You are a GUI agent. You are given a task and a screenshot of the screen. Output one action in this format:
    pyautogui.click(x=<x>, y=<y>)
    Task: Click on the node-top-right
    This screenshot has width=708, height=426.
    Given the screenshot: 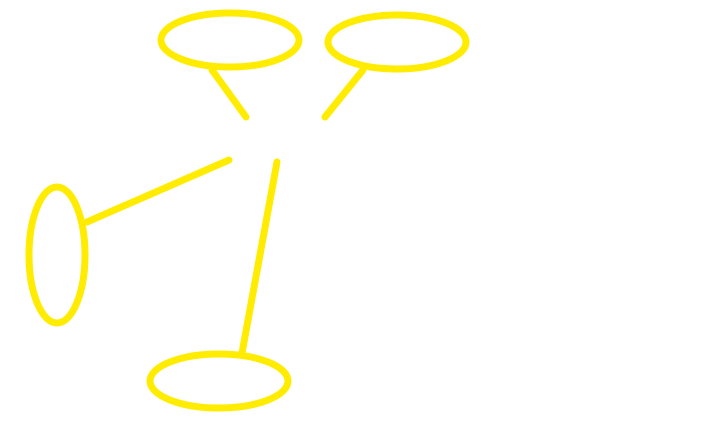 What is the action you would take?
    pyautogui.click(x=397, y=42)
    